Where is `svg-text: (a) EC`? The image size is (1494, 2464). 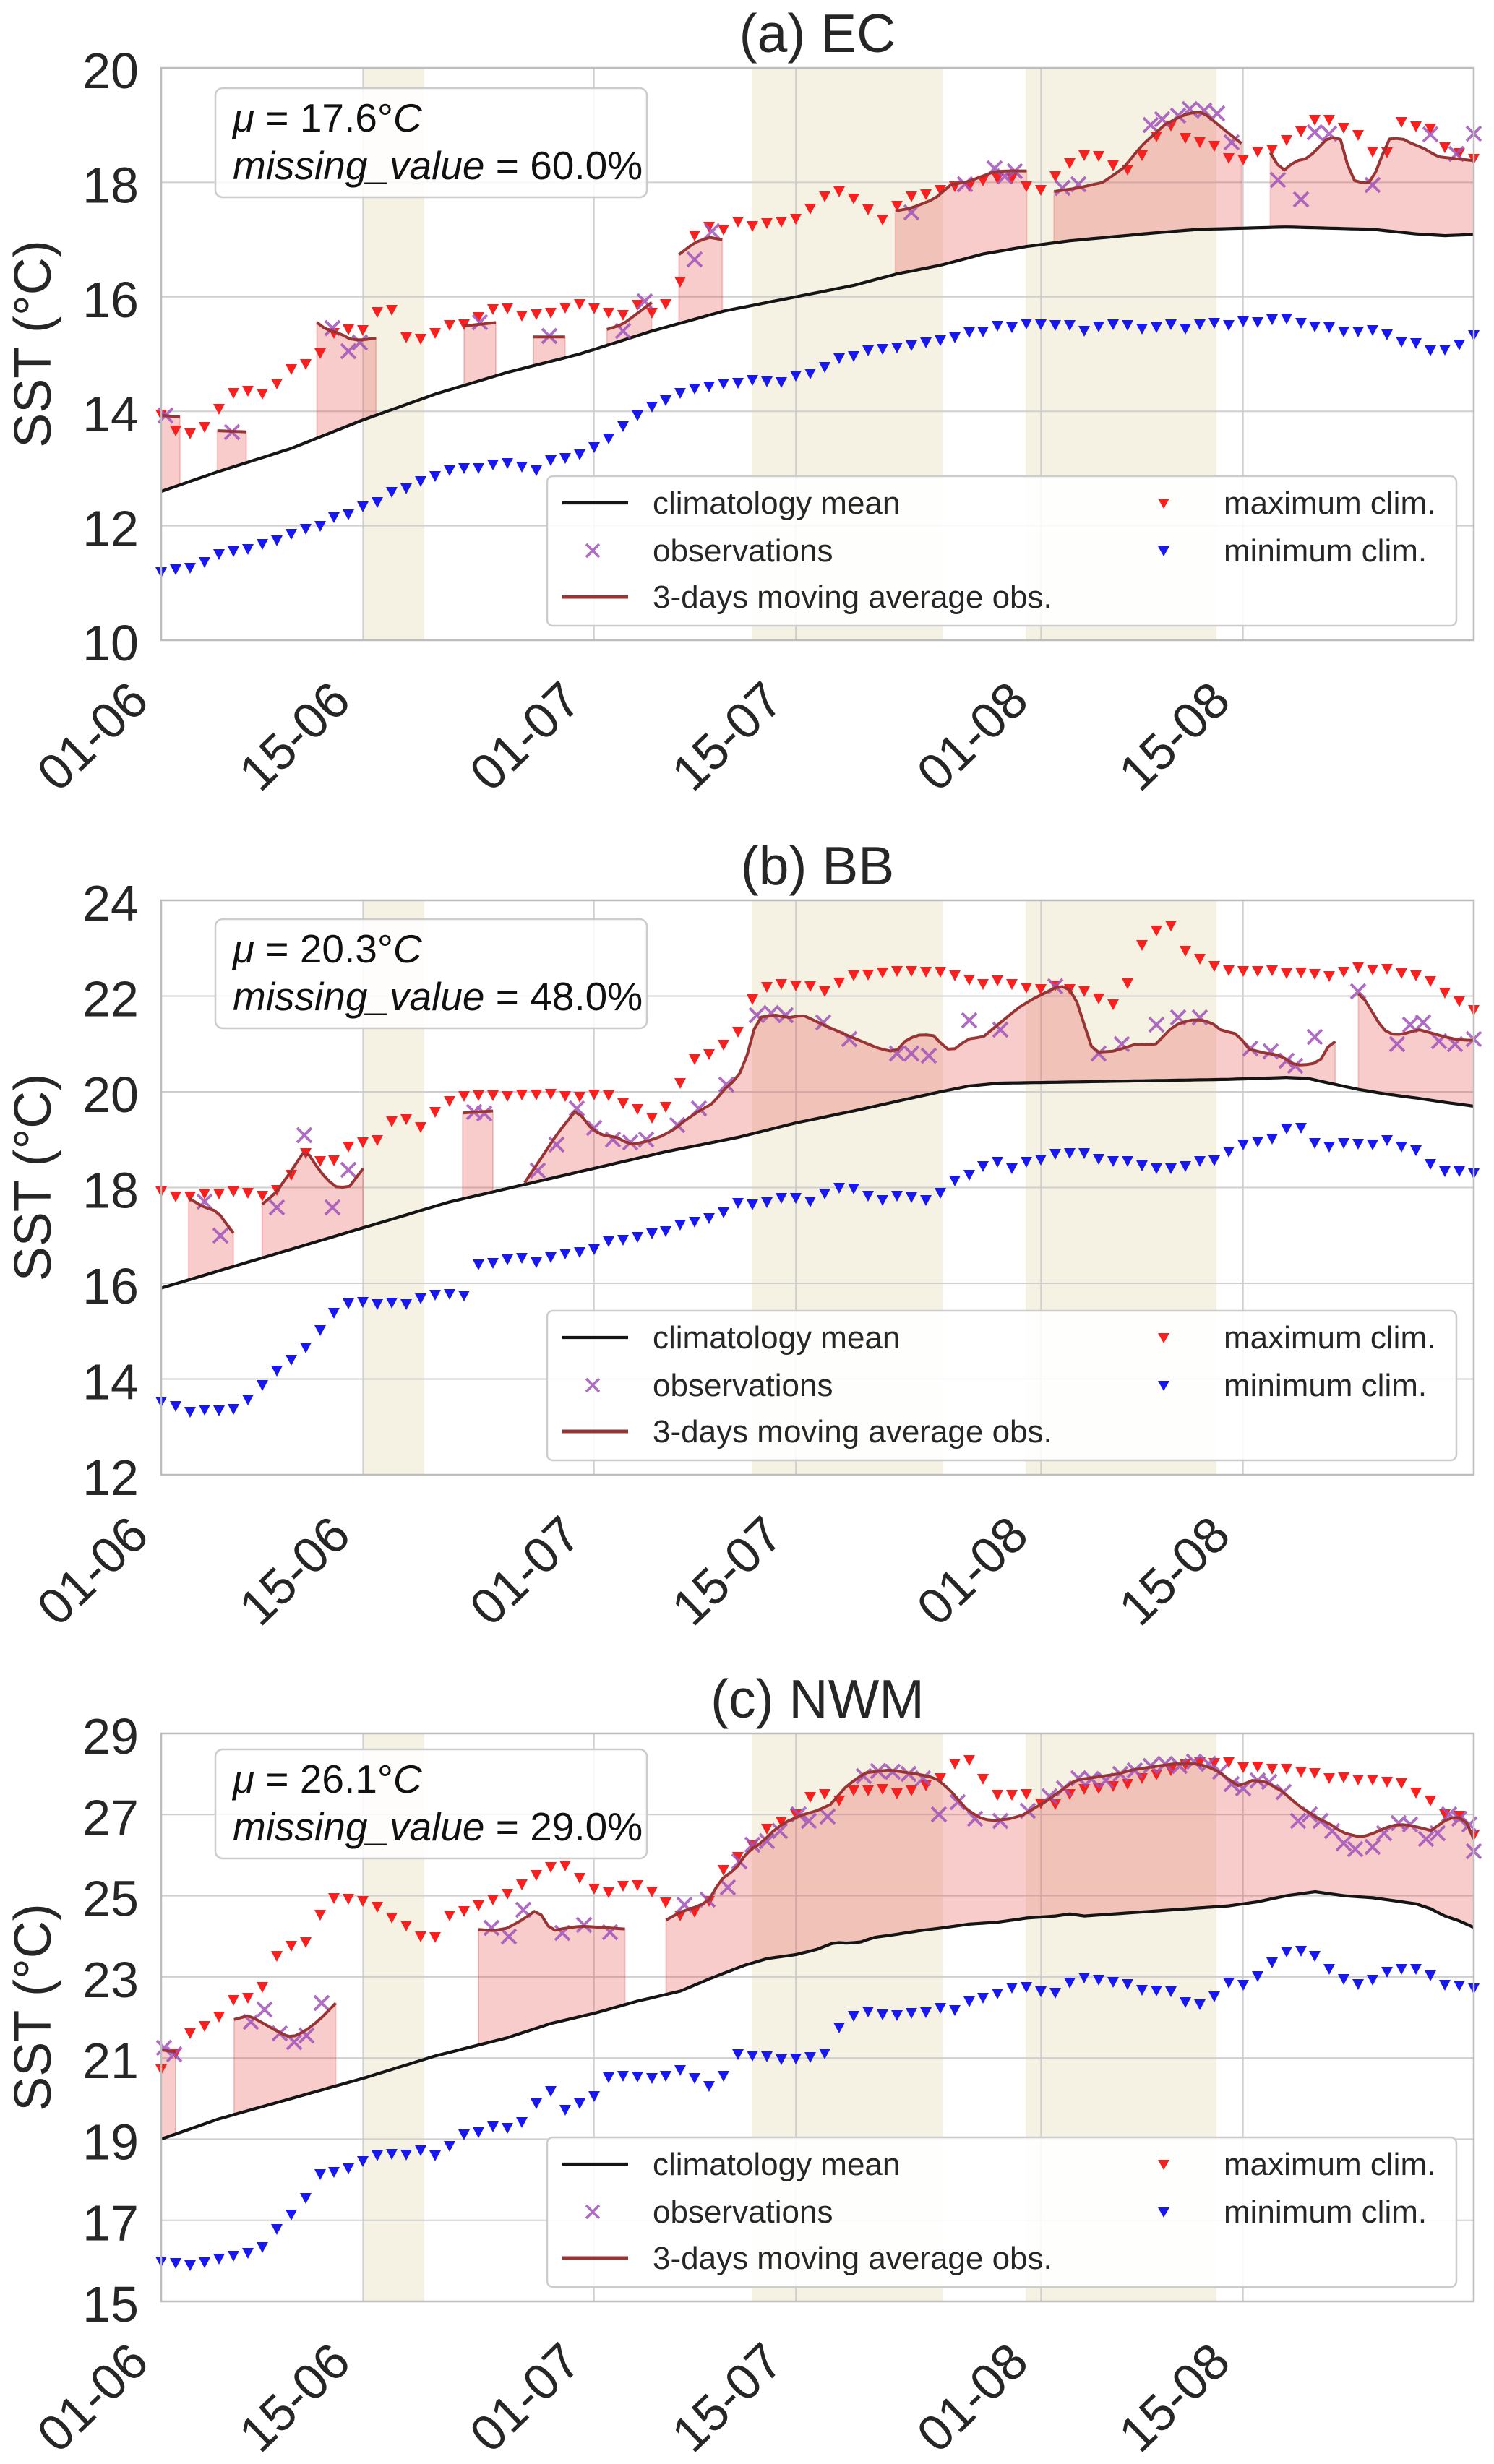 svg-text: (a) EC is located at coordinates (818, 33).